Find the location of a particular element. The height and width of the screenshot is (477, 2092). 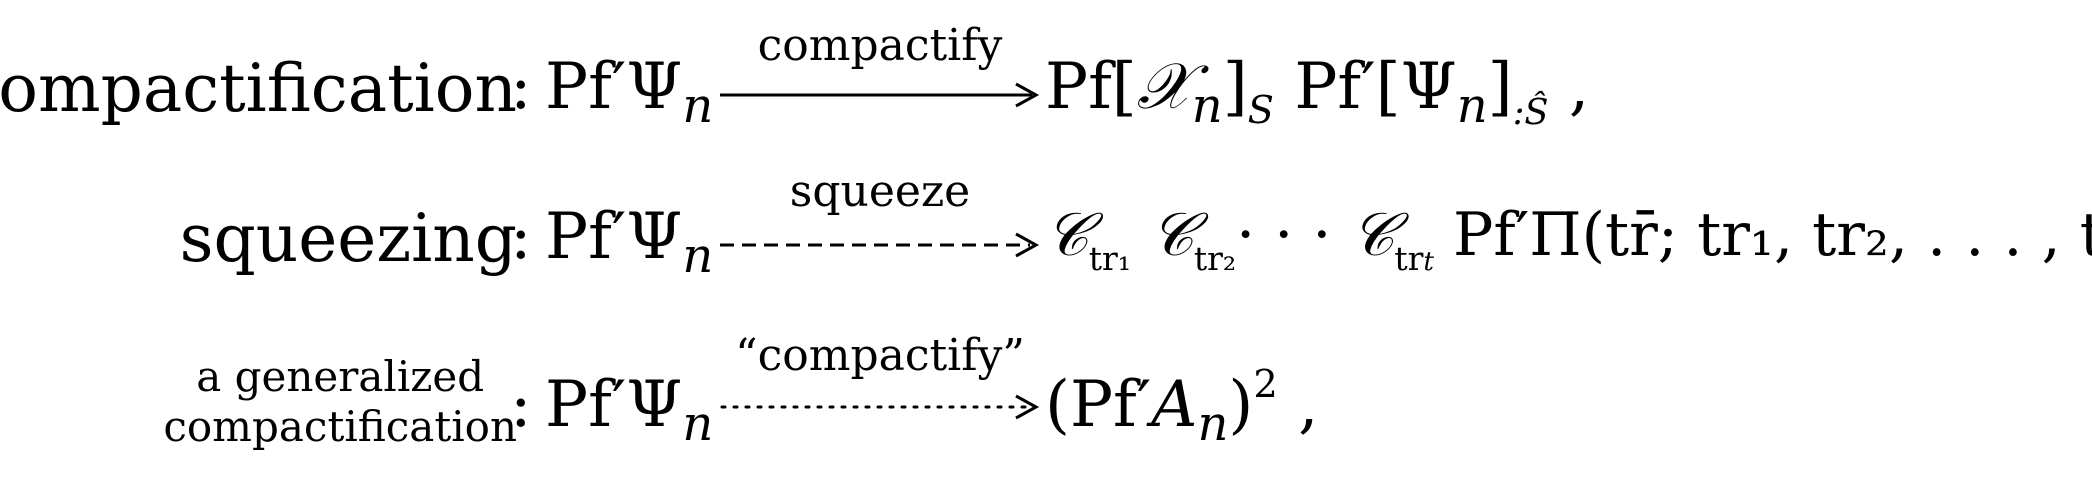

row-label: a generalized compactification is located at coordinates (340, 402).